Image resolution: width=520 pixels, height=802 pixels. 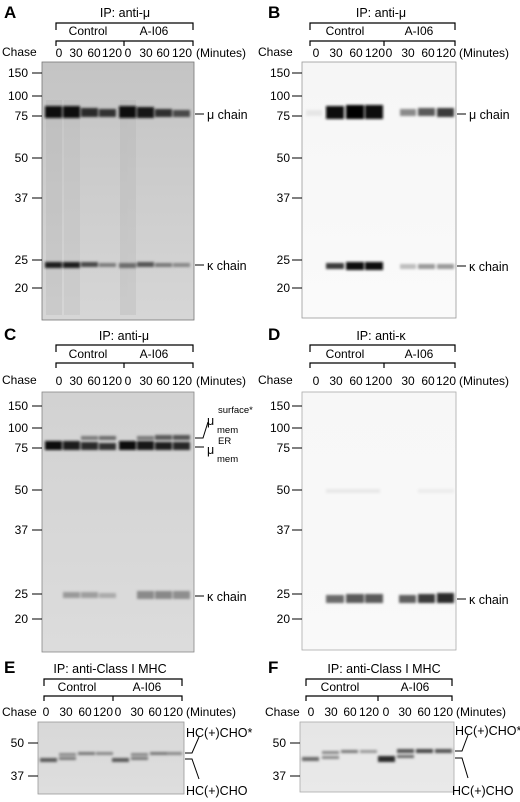 I want to click on mw-markers: 150 100 75 50 37 25 20, so click(x=286, y=512).